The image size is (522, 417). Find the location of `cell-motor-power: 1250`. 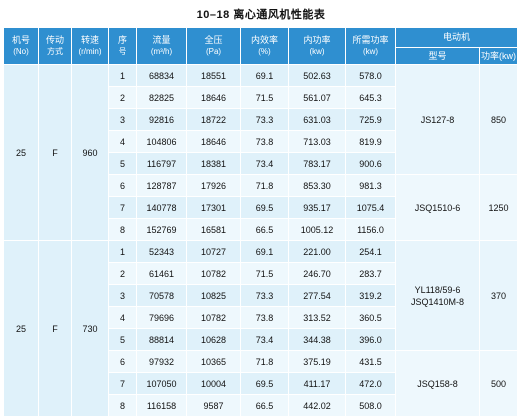

cell-motor-power: 1250 is located at coordinates (498, 207).